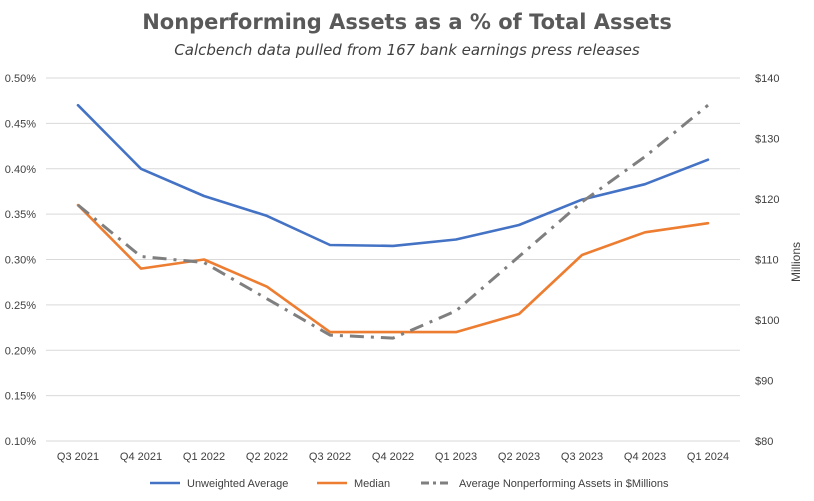  Describe the element at coordinates (767, 140) in the screenshot. I see `right-tick-label: $130` at that location.